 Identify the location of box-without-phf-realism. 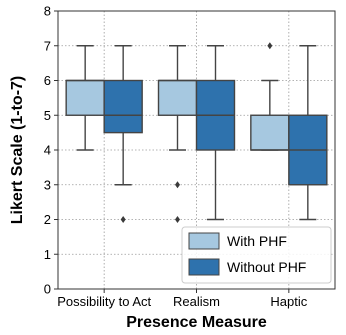
(215, 133).